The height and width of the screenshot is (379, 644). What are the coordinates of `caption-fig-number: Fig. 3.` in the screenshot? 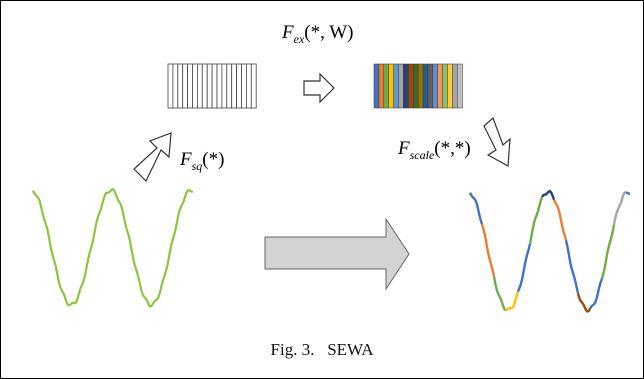 It's located at (292, 349).